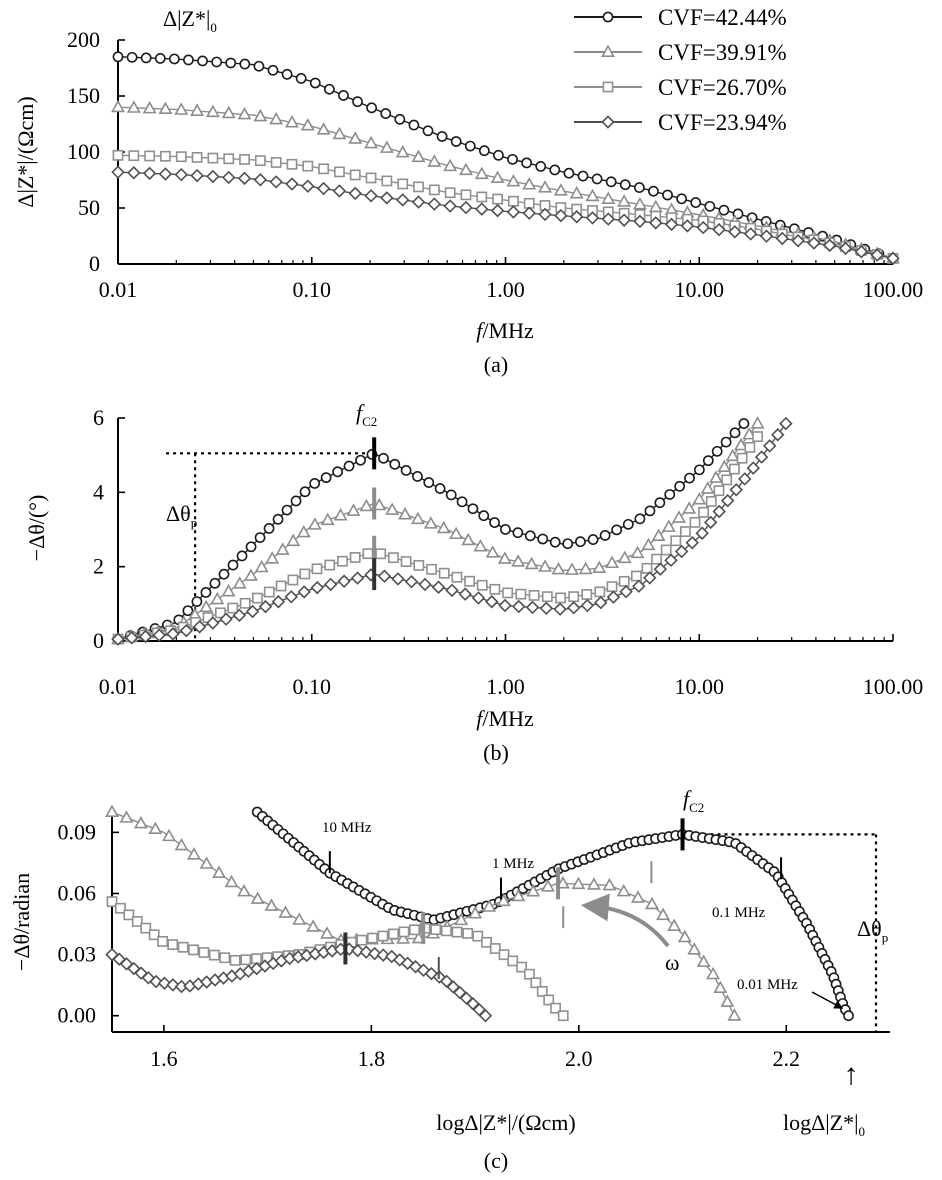 The image size is (942, 1180). I want to click on panel-c-guides, so click(780, 932).